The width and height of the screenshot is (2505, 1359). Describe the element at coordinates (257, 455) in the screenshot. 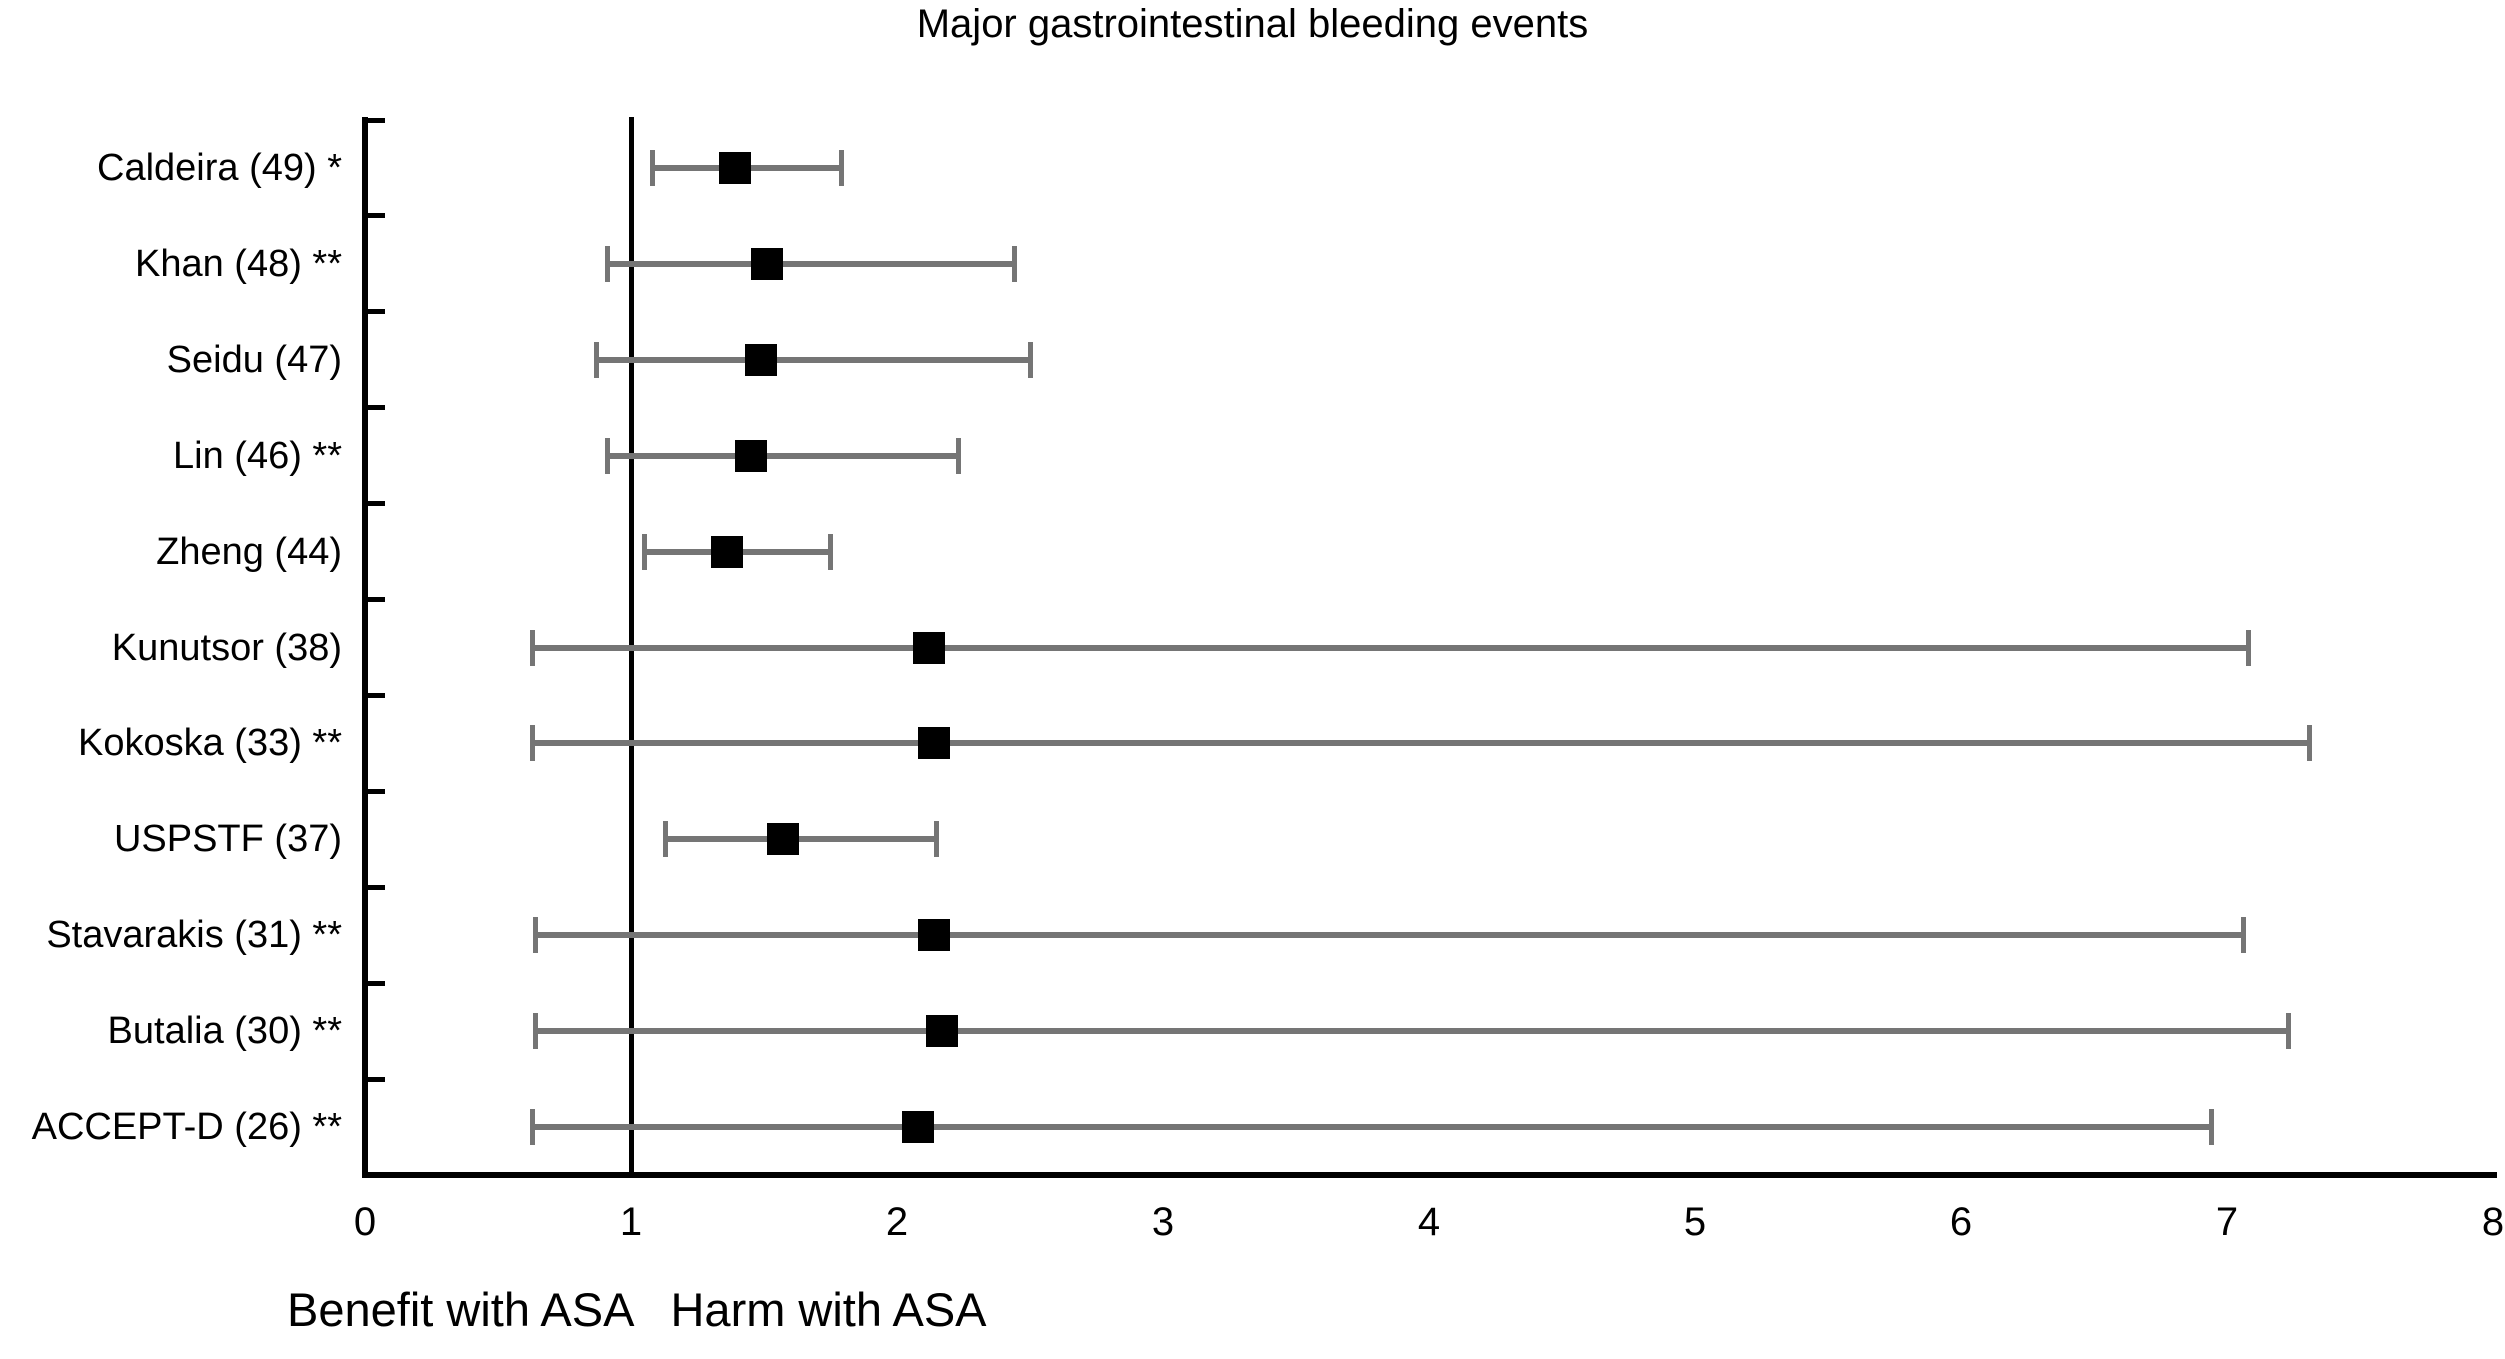

I see `study-label: Lin (46) **` at that location.